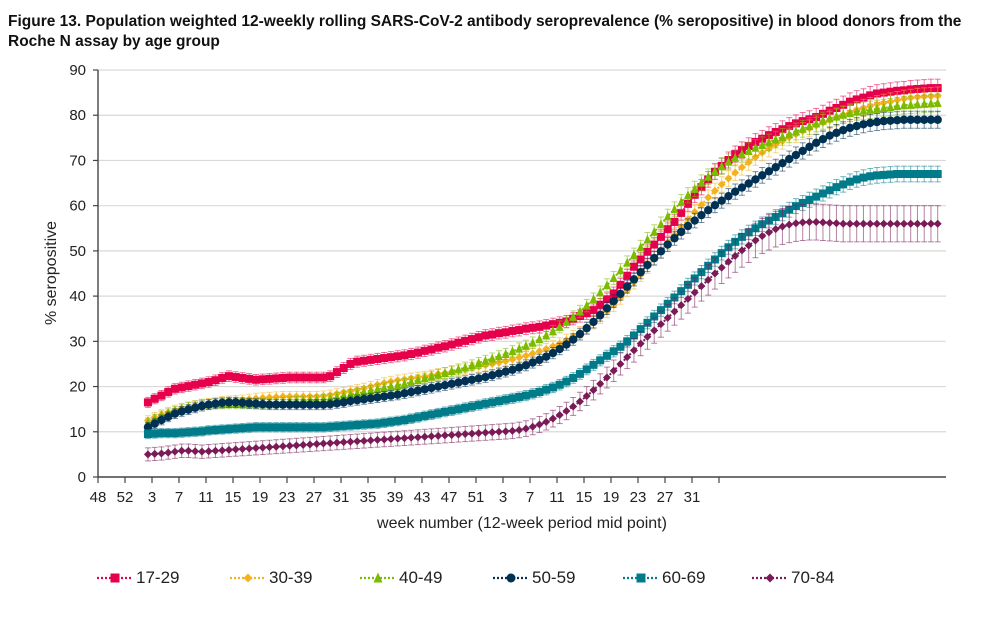 Image resolution: width=1004 pixels, height=625 pixels. I want to click on x-tick-label: 31, so click(692, 497).